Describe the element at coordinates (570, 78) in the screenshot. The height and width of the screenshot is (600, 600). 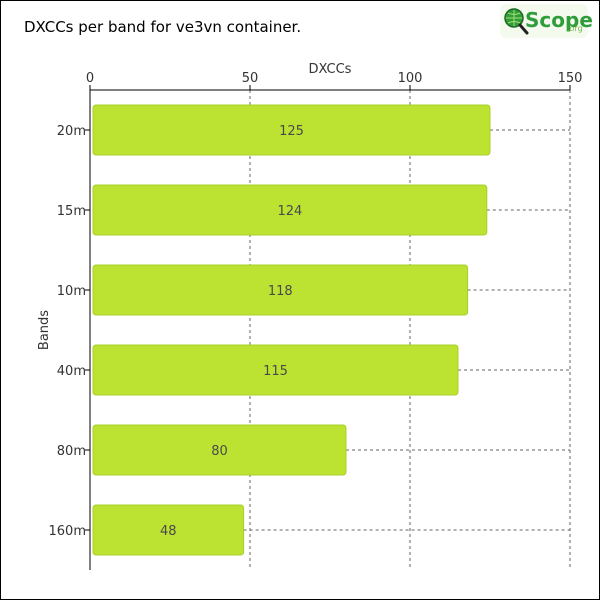
I see `x-tick-label: 150` at that location.